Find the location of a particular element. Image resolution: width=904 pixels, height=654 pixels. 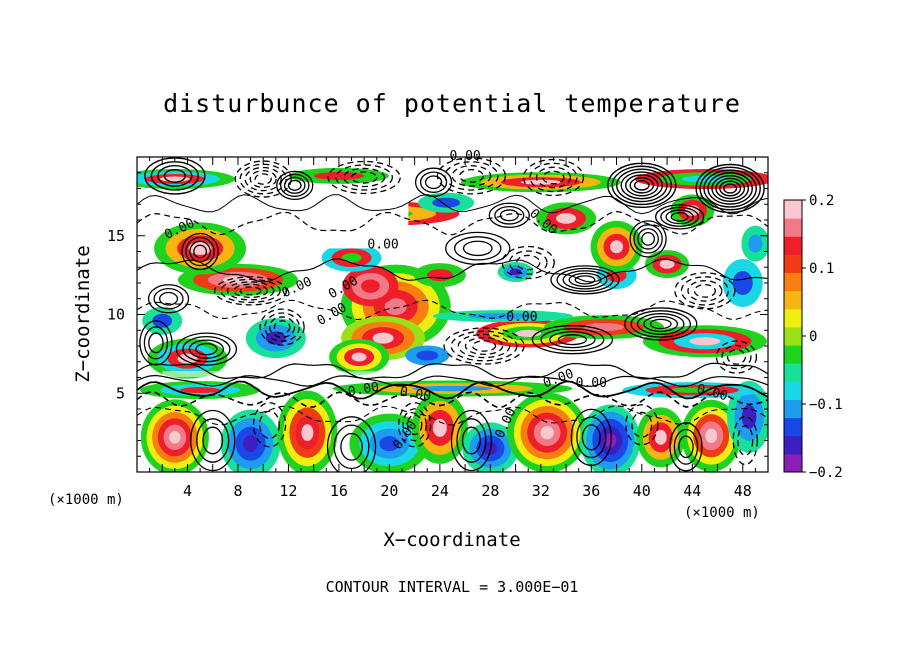

x-unit-label: (×1000 m) is located at coordinates (86, 500).